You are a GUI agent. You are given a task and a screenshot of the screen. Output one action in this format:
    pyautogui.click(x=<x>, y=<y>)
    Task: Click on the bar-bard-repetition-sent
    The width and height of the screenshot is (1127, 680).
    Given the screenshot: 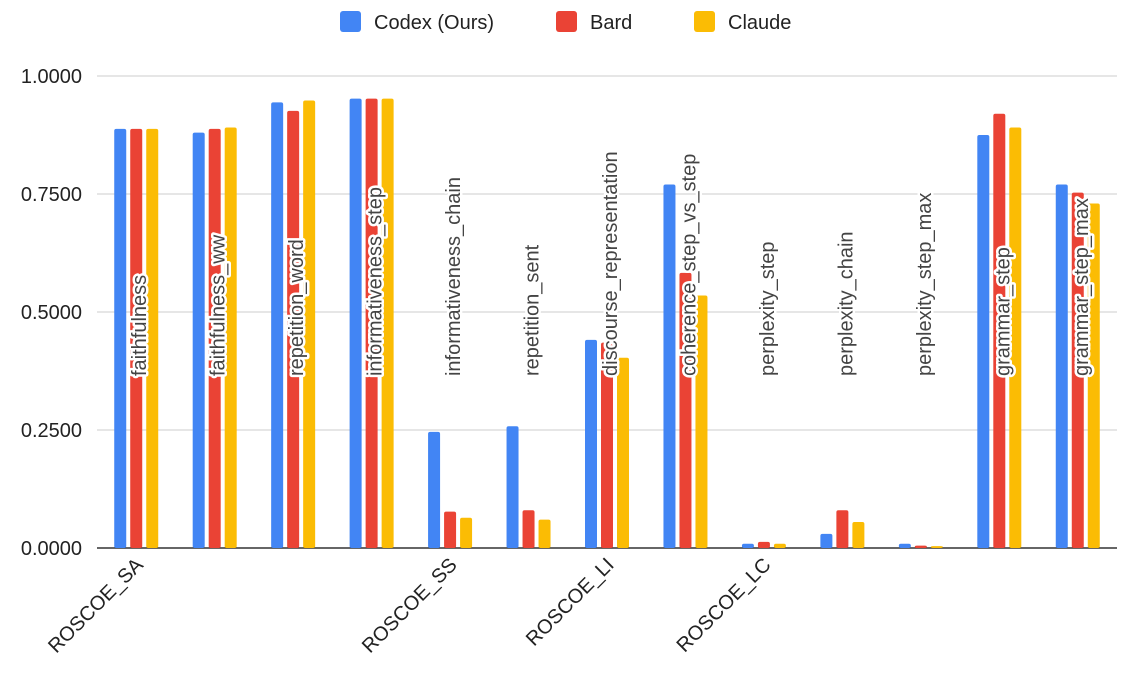 What is the action you would take?
    pyautogui.click(x=528, y=529)
    